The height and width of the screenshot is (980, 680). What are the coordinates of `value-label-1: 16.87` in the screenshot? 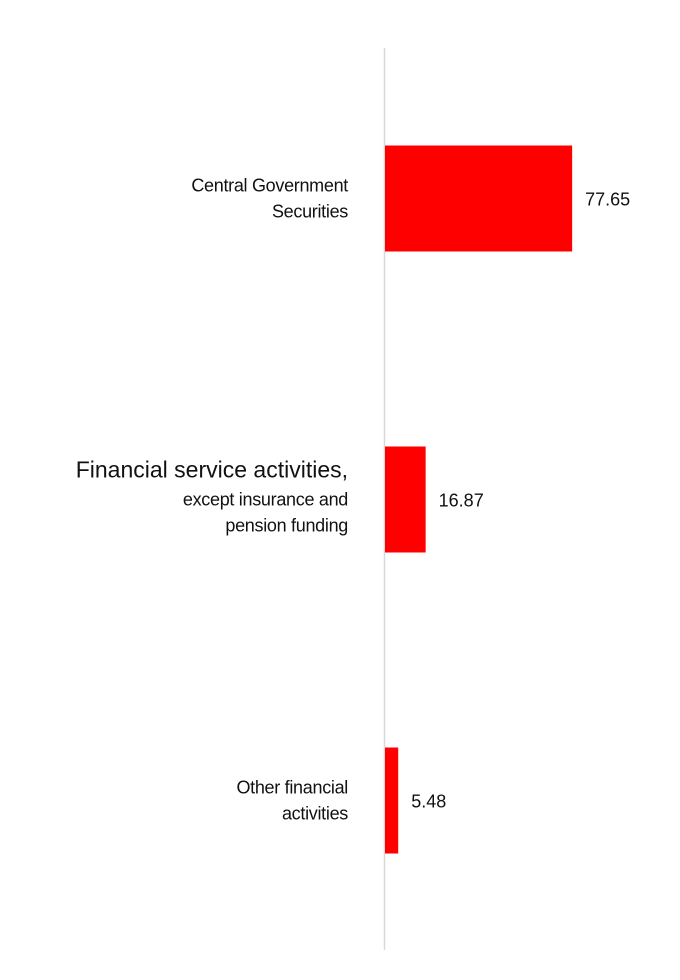 It's located at (461, 501).